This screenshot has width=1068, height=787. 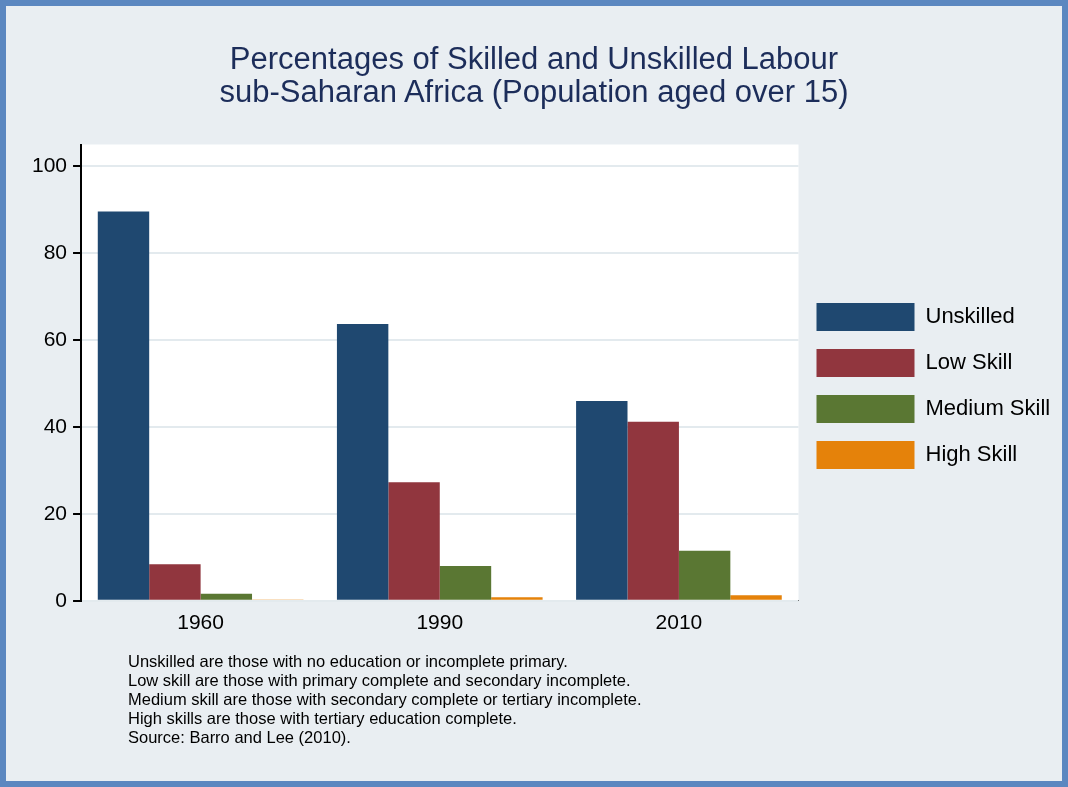 What do you see at coordinates (55, 338) in the screenshot?
I see `y-tick-label: 60` at bounding box center [55, 338].